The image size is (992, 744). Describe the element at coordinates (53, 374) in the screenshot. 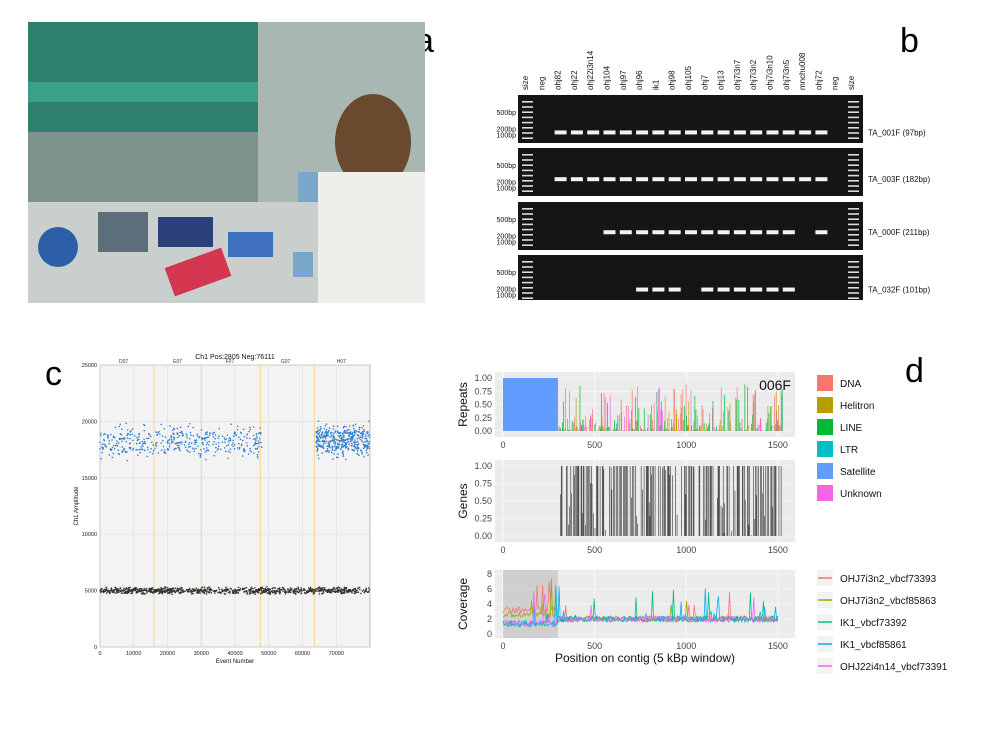

I see `panel-letter-c: c` at that location.